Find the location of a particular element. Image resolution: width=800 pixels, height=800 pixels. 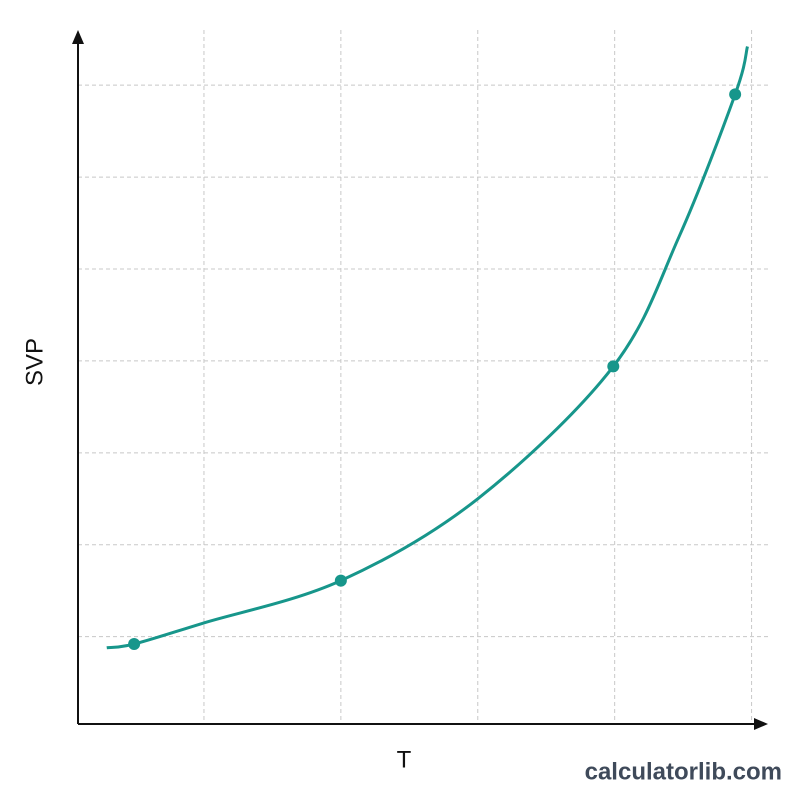

x-axis-label: T is located at coordinates (404, 759).